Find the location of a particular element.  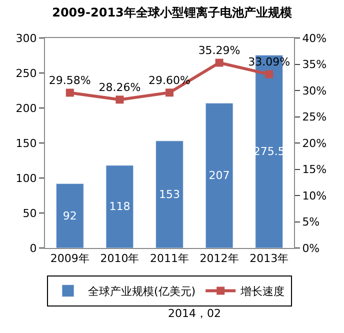

data-label: 28.26% is located at coordinates (119, 87).